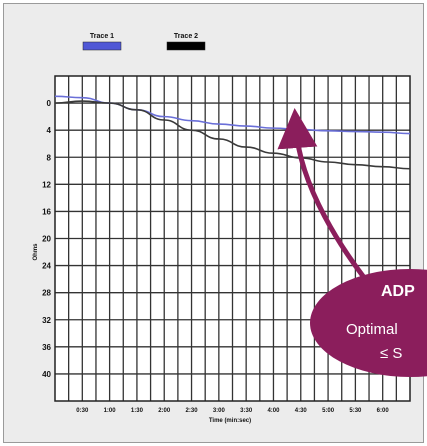 The height and width of the screenshot is (446, 427). Describe the element at coordinates (328, 411) in the screenshot. I see `x-tick-label: 5:00` at that location.